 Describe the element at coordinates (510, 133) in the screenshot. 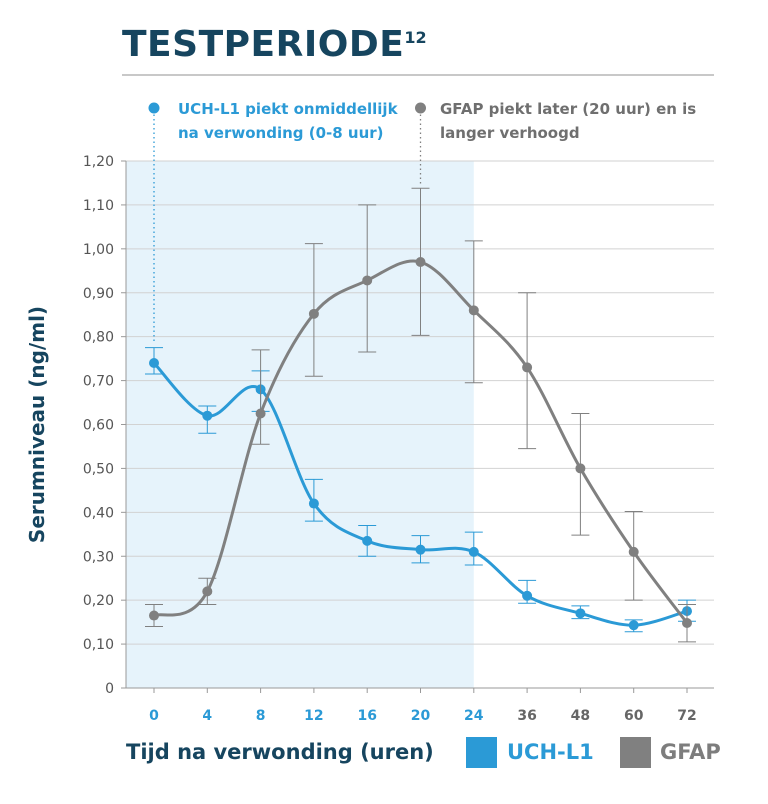

I see `annotation-gfap-line-2: langer verhoogd` at that location.